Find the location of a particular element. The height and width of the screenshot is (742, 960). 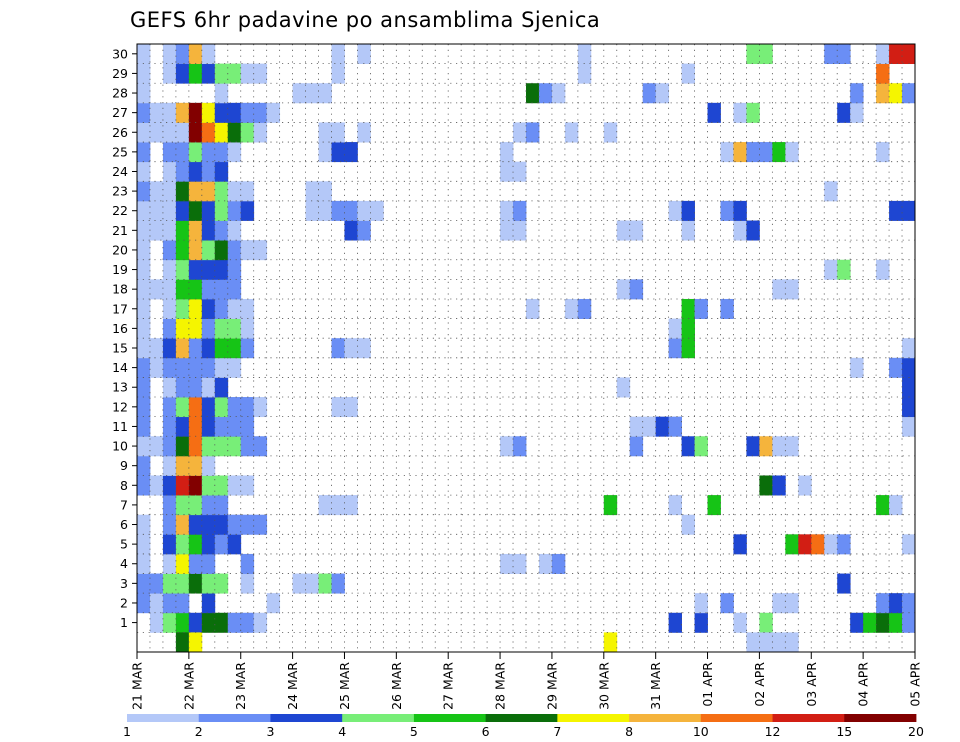

legend-label: 12 is located at coordinates (773, 731).